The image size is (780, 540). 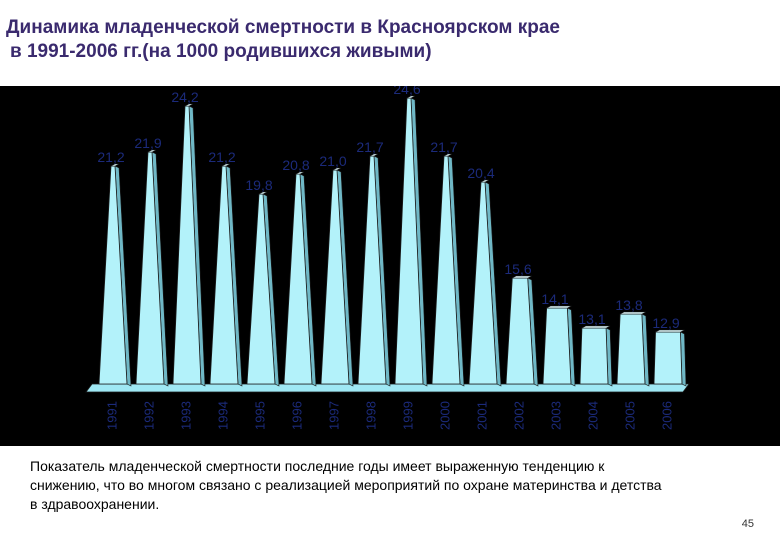 What do you see at coordinates (480, 173) in the screenshot?
I see `data-label: 20,4` at bounding box center [480, 173].